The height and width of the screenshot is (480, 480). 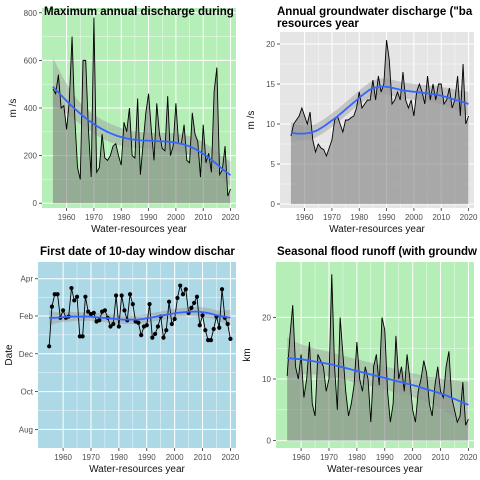 What do you see at coordinates (31, 156) in the screenshot?
I see `y-tick-label: 200` at bounding box center [31, 156].